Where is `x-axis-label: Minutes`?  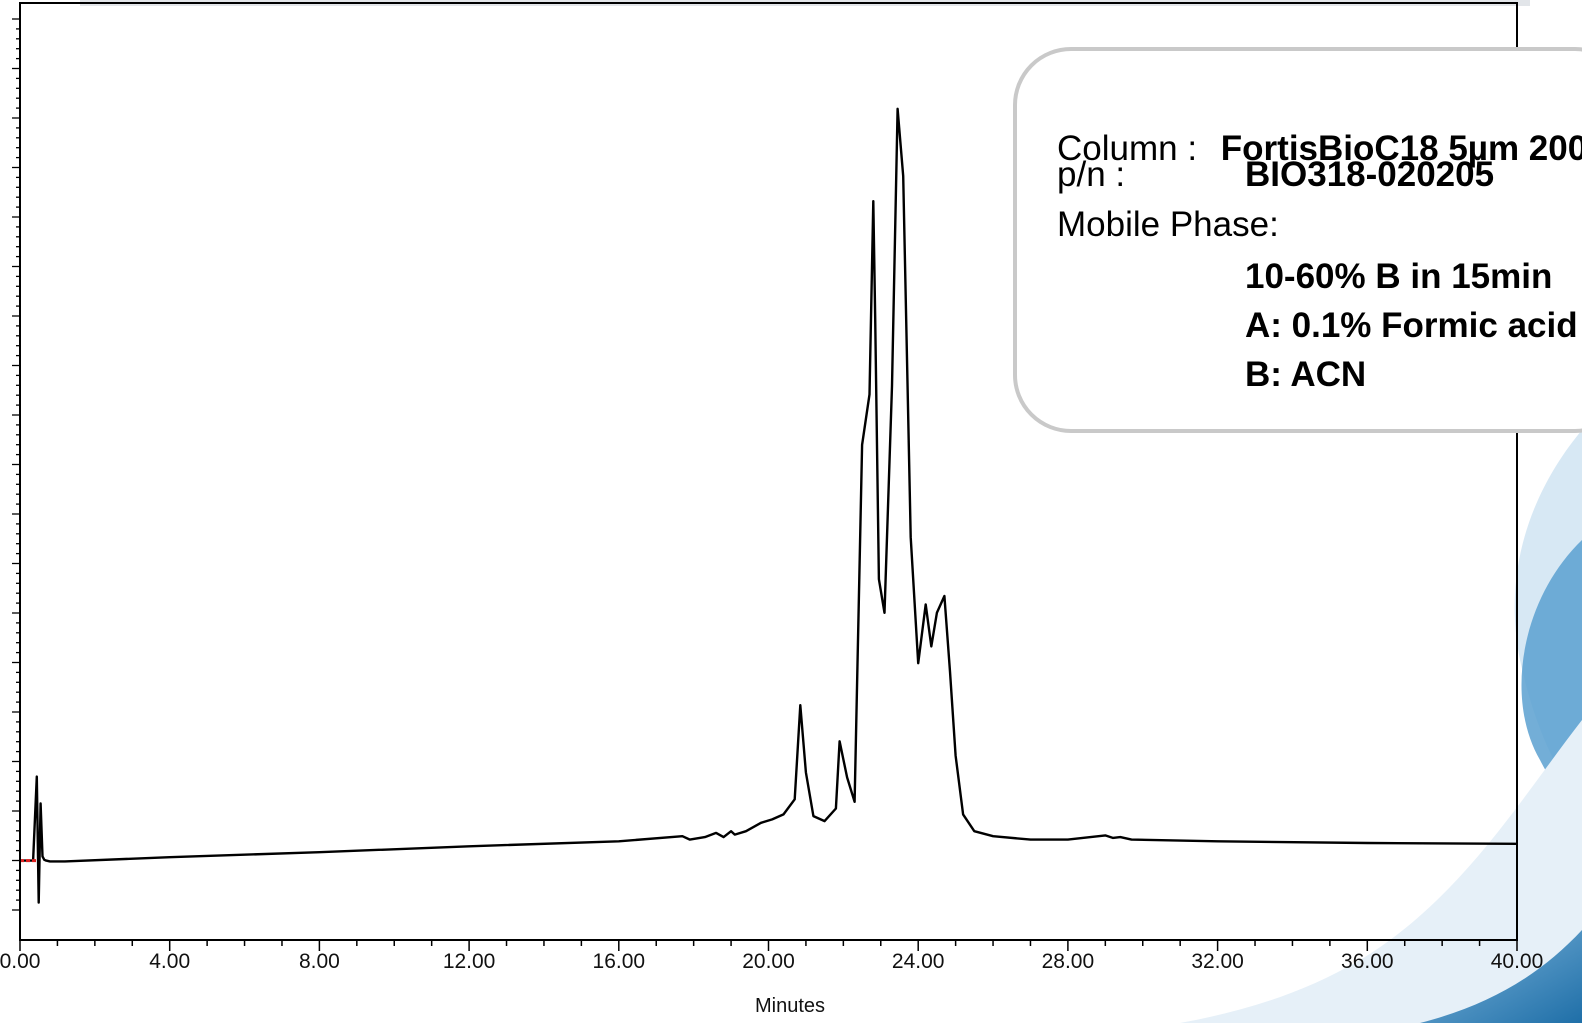
x-axis-label: Minutes is located at coordinates (790, 1006).